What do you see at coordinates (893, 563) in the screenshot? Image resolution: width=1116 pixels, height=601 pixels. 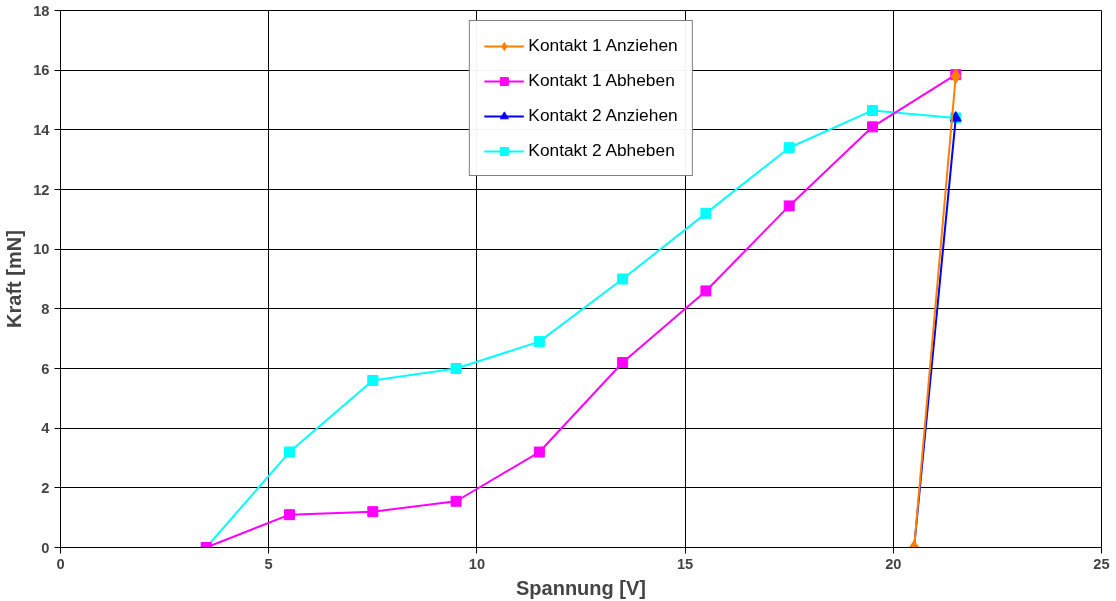 I see `x-tick-label: 20` at bounding box center [893, 563].